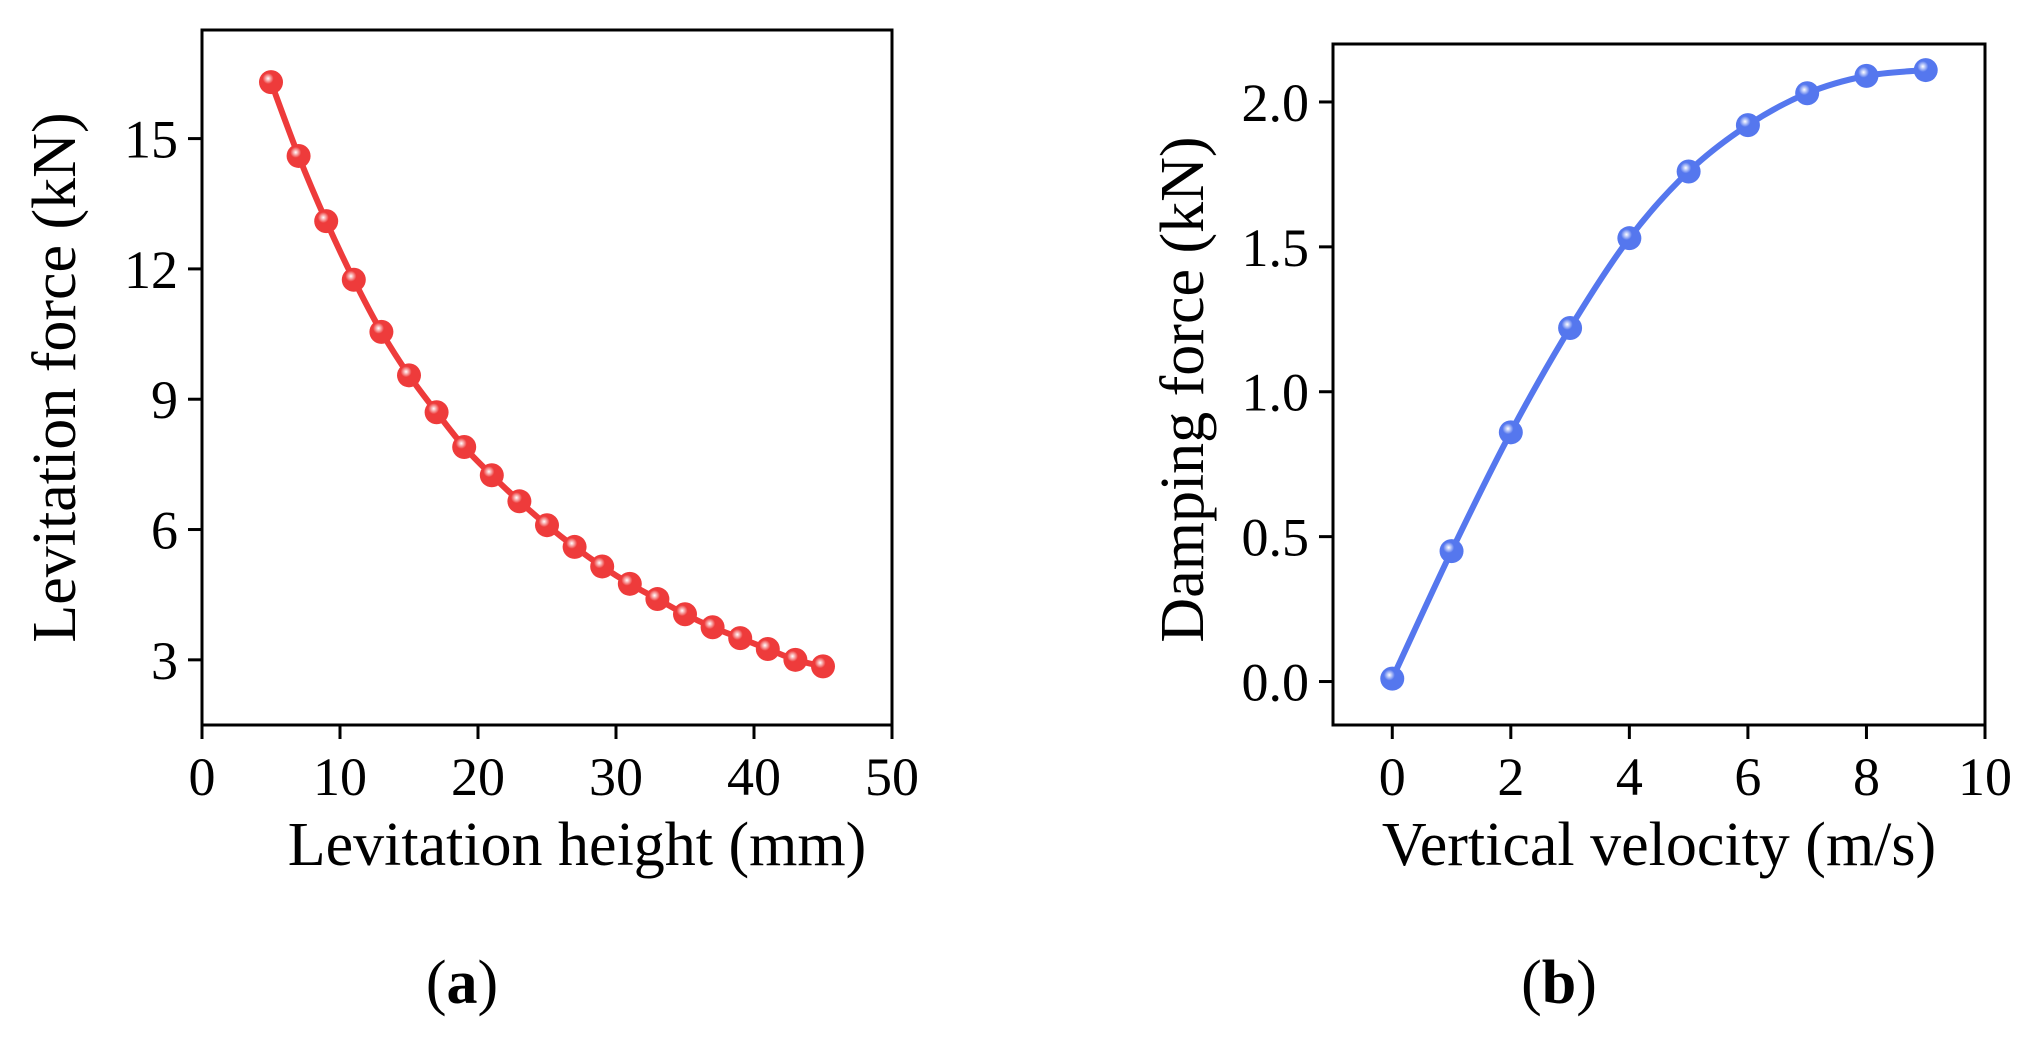  What do you see at coordinates (1276, 683) in the screenshot?
I see `b-y-tick-label: 0.0` at bounding box center [1276, 683].